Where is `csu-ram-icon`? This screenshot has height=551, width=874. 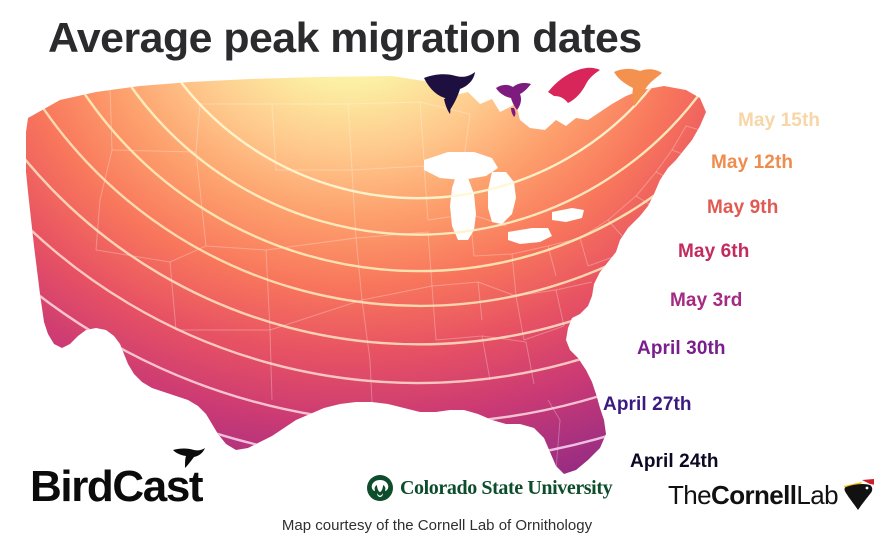 csu-ram-icon is located at coordinates (380, 488).